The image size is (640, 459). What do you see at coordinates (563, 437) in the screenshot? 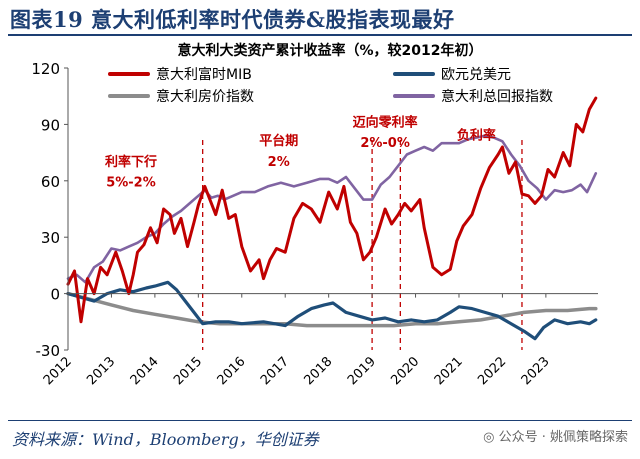
I see `watermark-text: 公众号 · 姚佩策略探索` at bounding box center [563, 437].